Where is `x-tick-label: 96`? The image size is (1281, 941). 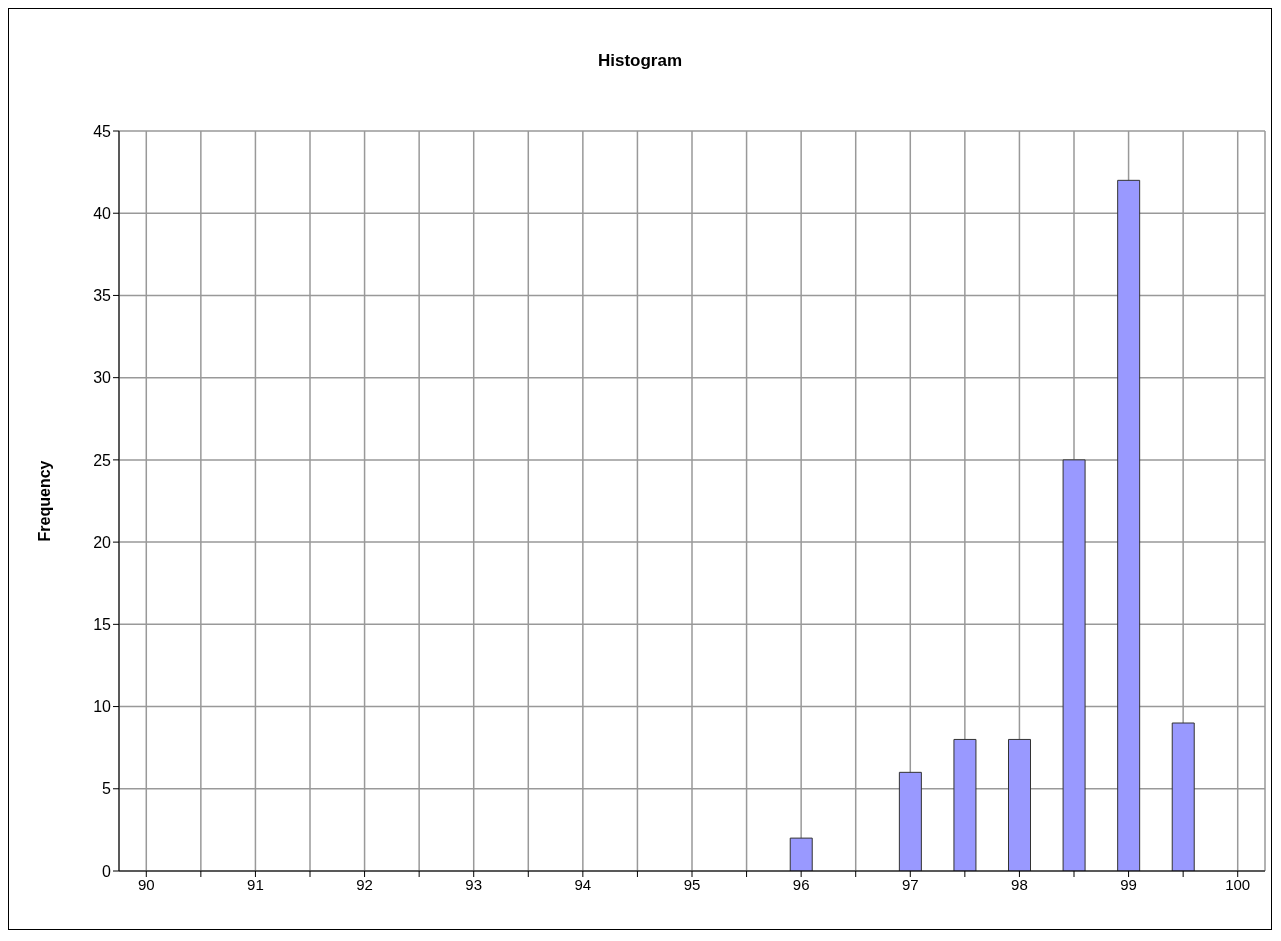
x-tick-label: 96 is located at coordinates (801, 884).